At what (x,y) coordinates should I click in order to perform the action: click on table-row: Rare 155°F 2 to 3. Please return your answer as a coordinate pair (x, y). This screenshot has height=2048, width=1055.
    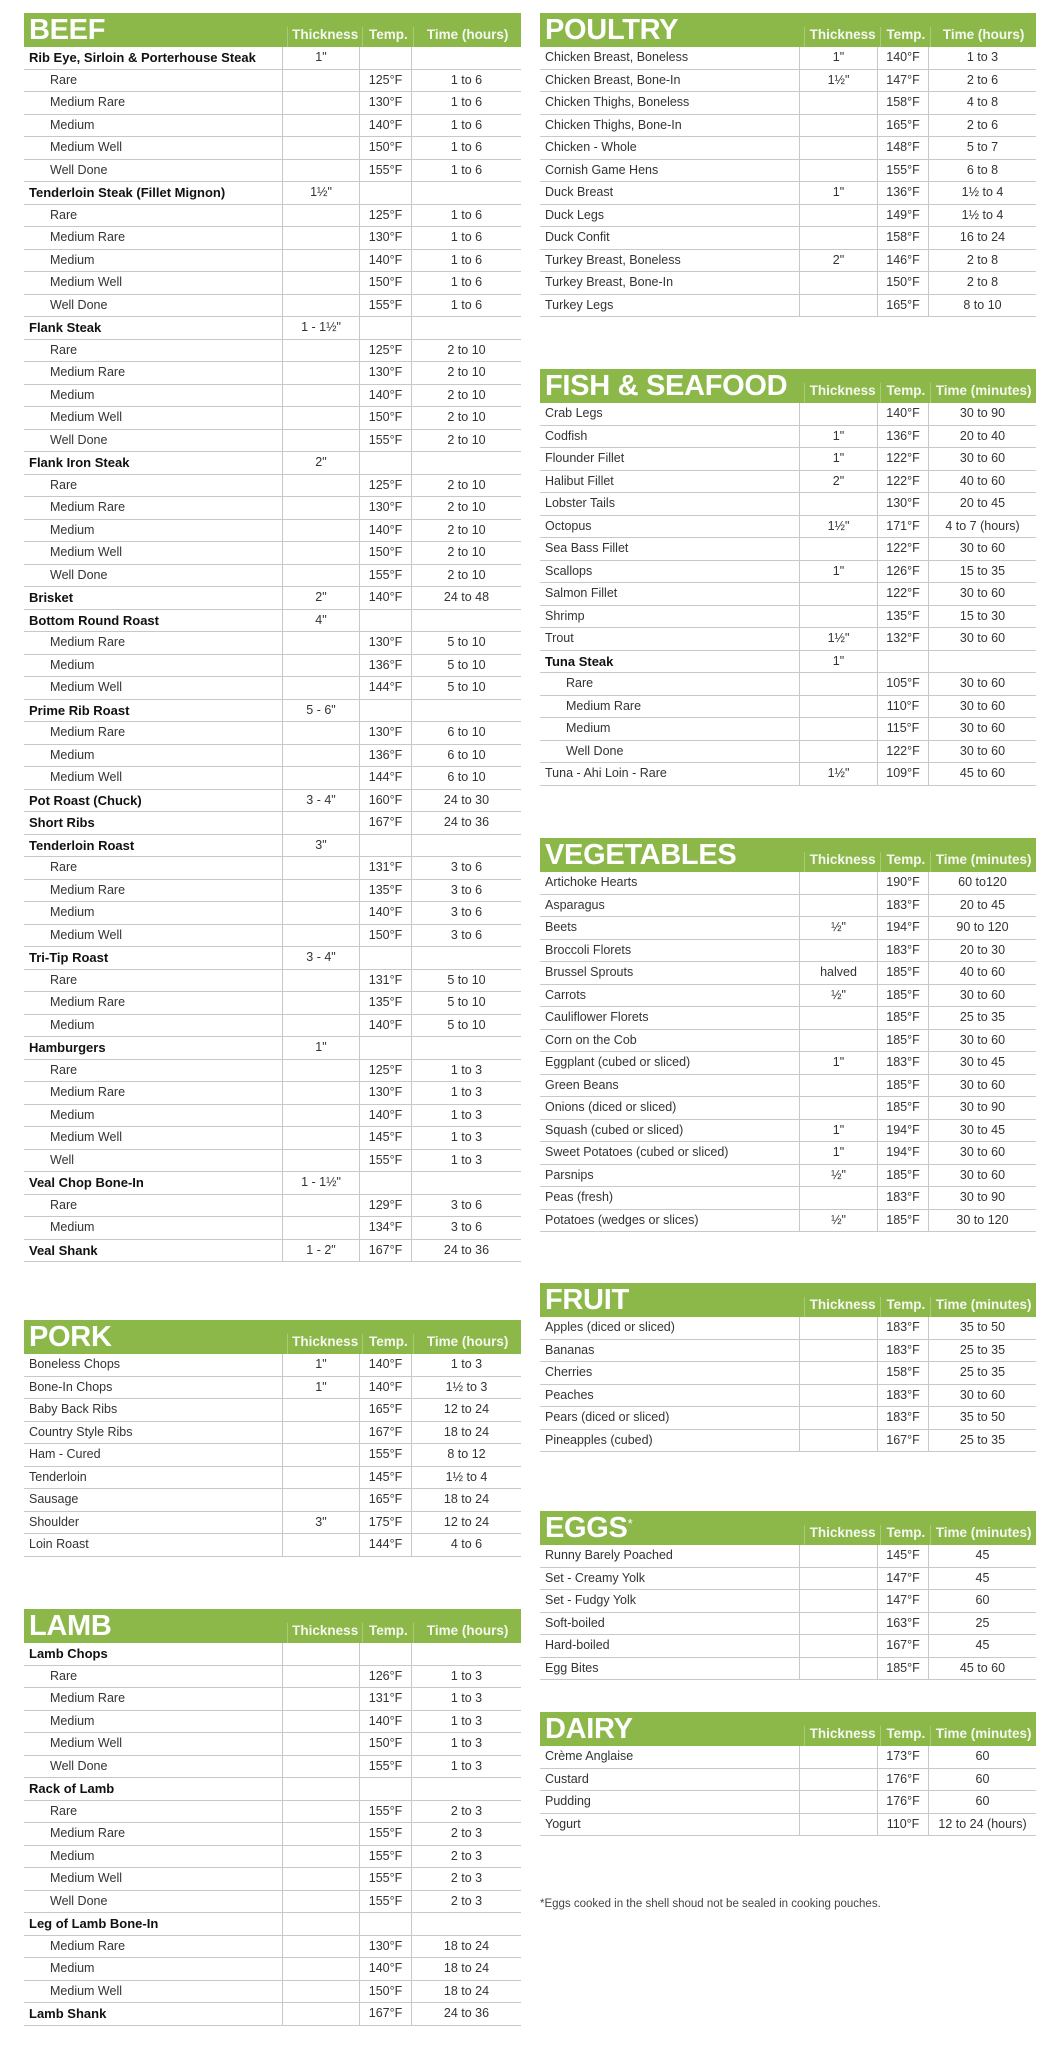
    Looking at the image, I should click on (272, 1811).